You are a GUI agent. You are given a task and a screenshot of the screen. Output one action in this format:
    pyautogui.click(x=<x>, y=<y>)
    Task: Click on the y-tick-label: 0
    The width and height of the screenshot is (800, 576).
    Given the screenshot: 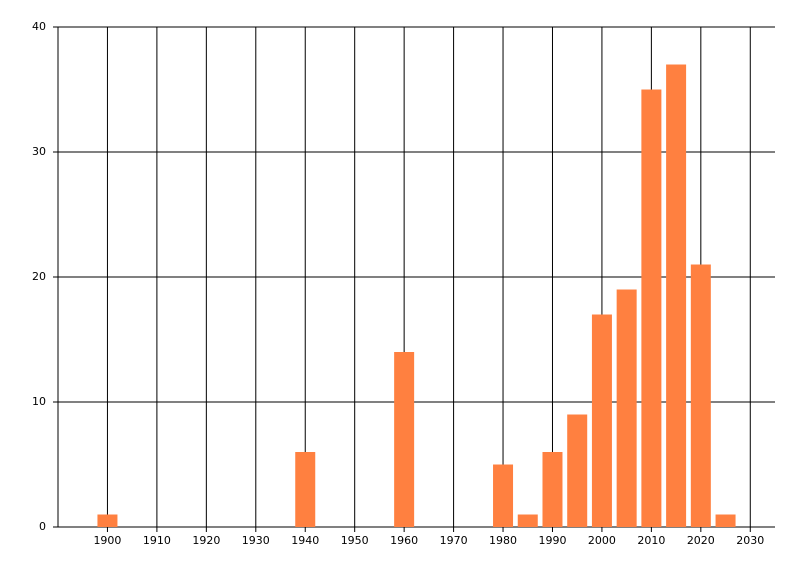 What is the action you would take?
    pyautogui.click(x=42, y=526)
    